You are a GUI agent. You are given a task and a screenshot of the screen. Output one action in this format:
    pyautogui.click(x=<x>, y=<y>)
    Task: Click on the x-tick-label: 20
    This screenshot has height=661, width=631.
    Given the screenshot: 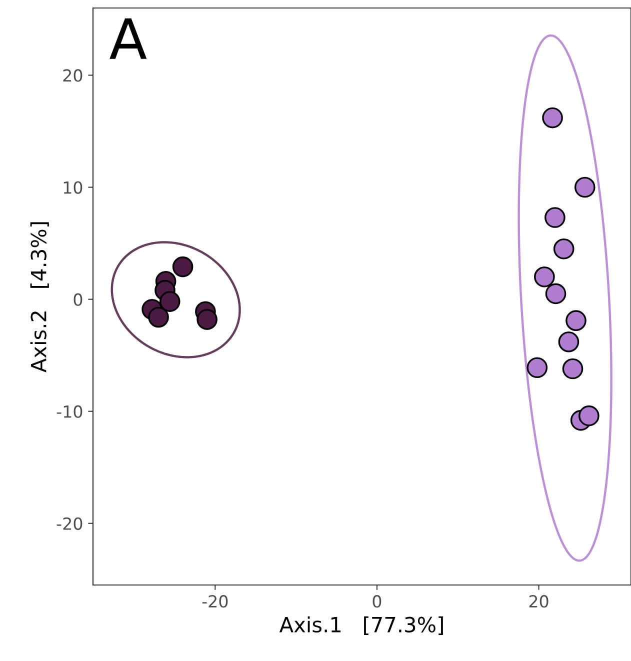 What is the action you would take?
    pyautogui.click(x=538, y=601)
    